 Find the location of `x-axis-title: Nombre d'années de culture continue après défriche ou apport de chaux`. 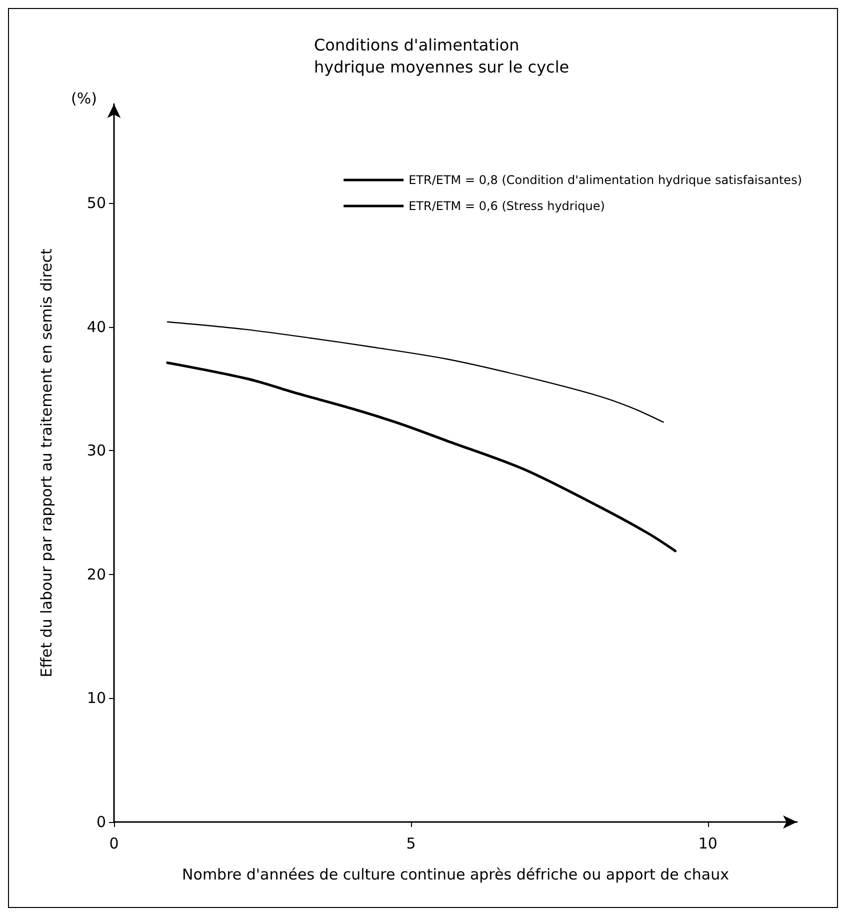

x-axis-title: Nombre d'années de culture continue après défriche ou apport de chaux is located at coordinates (456, 875).